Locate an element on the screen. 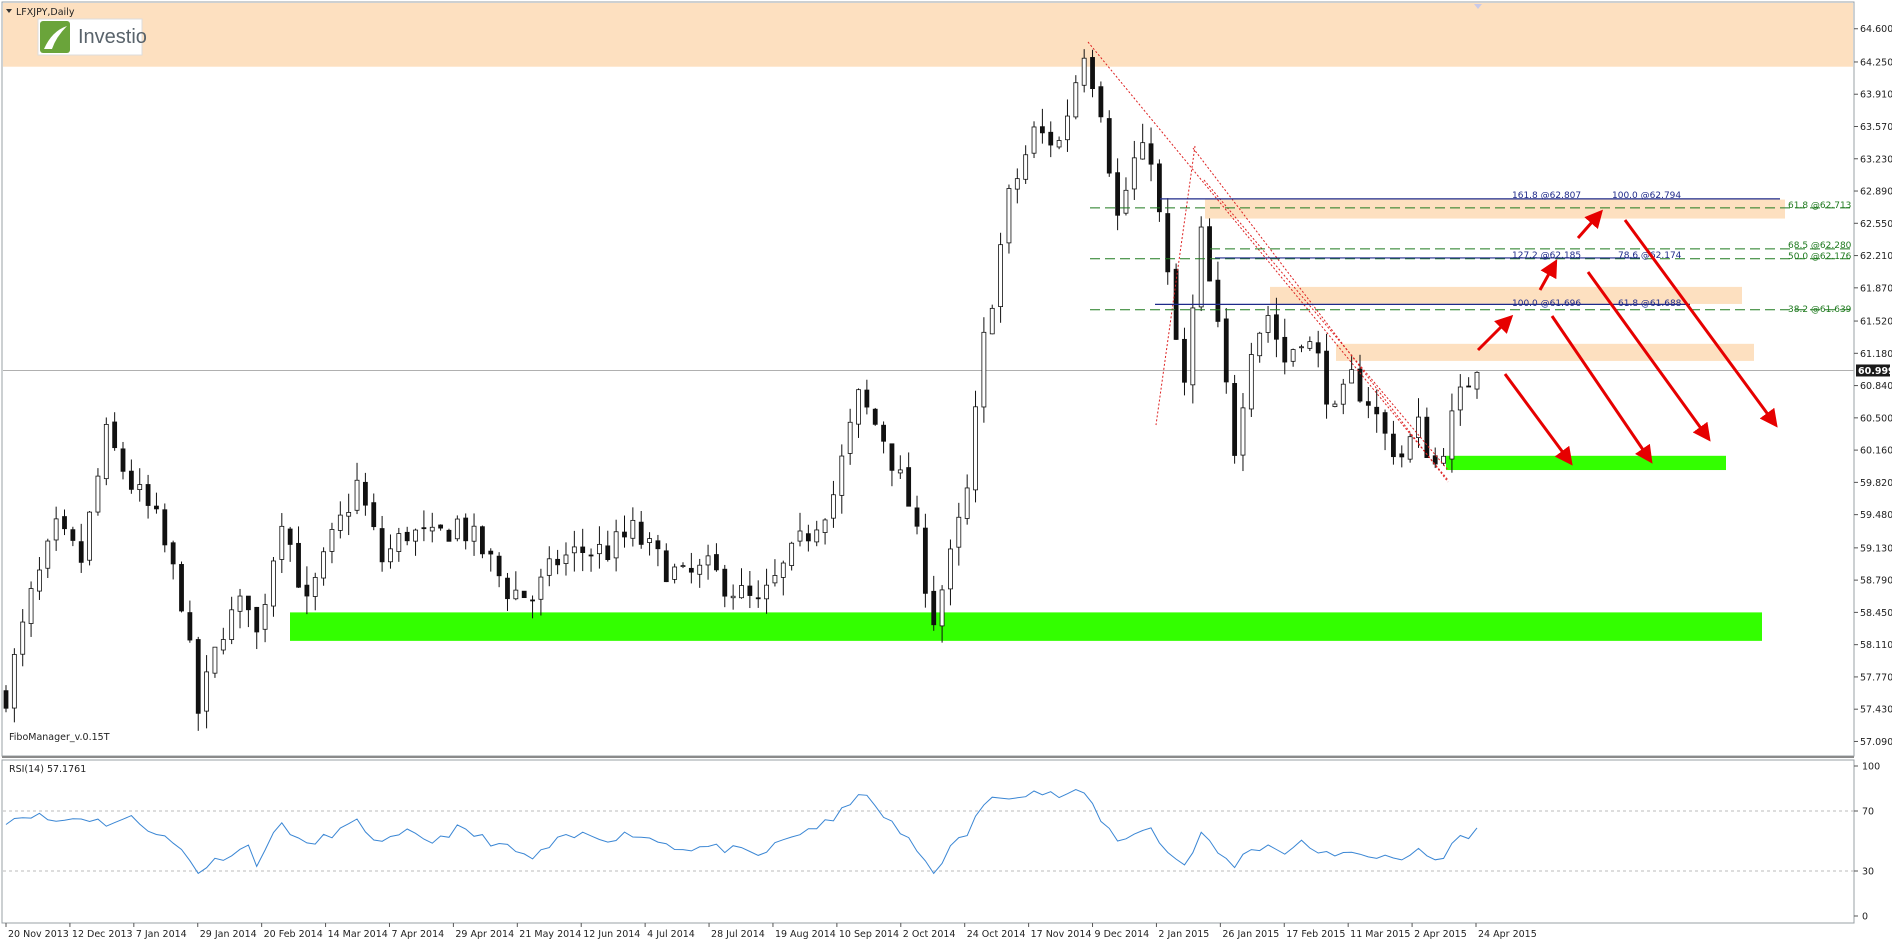 Image resolution: width=1892 pixels, height=942 pixels. indicator-label: FiboManager_v.0.15T is located at coordinates (59, 737).